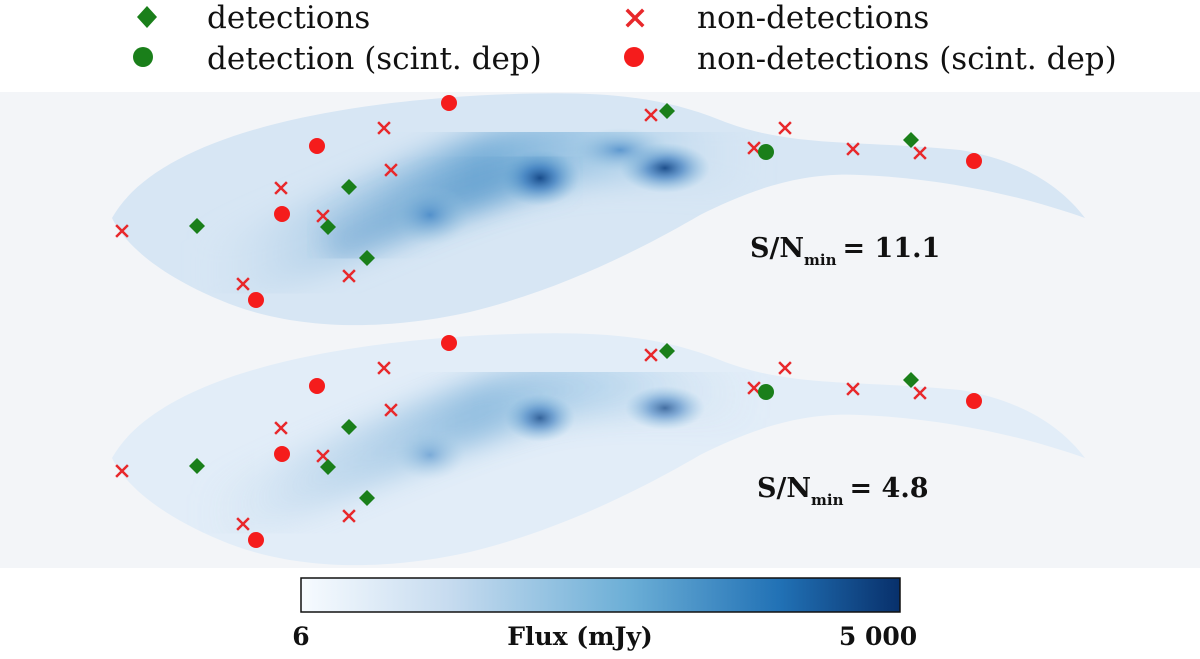 The height and width of the screenshot is (659, 1200). Describe the element at coordinates (907, 59) in the screenshot. I see `legend-label-non-detections-scint: non-detections (scint. dep)` at that location.